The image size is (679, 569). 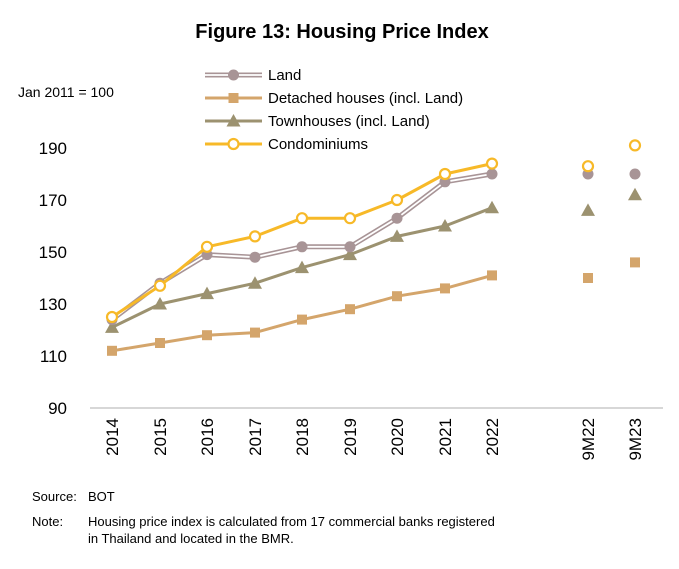 I want to click on legend-marker-detached-houses-incl-land, so click(x=233, y=98).